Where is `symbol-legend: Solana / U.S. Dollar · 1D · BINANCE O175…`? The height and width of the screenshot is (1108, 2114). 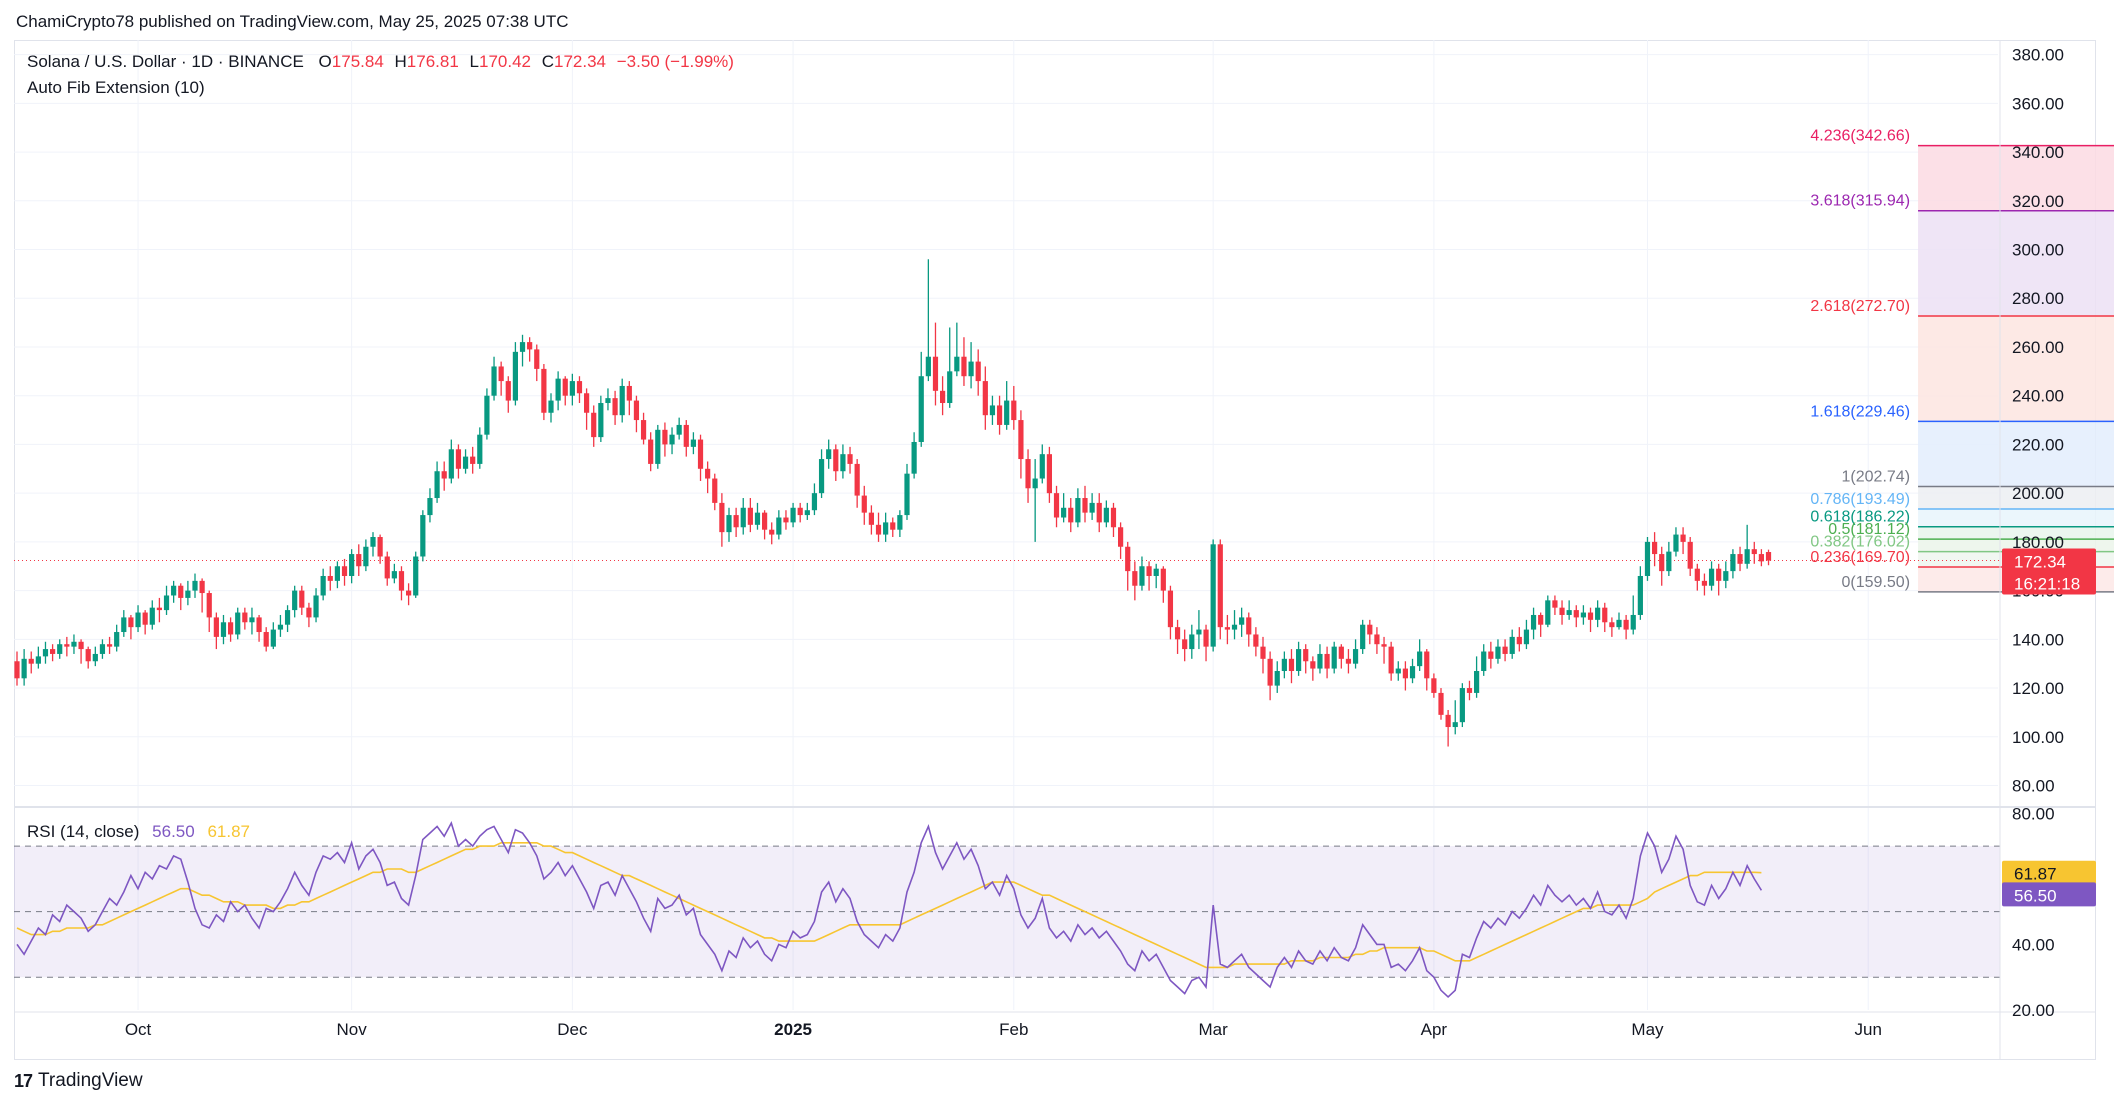
symbol-legend: Solana / U.S. Dollar · 1D · BINANCE O175… is located at coordinates (380, 62).